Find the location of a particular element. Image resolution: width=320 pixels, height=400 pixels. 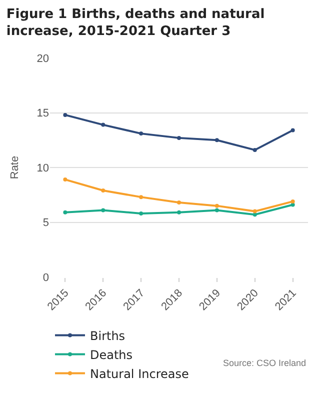

legend-label: Births is located at coordinates (108, 335).